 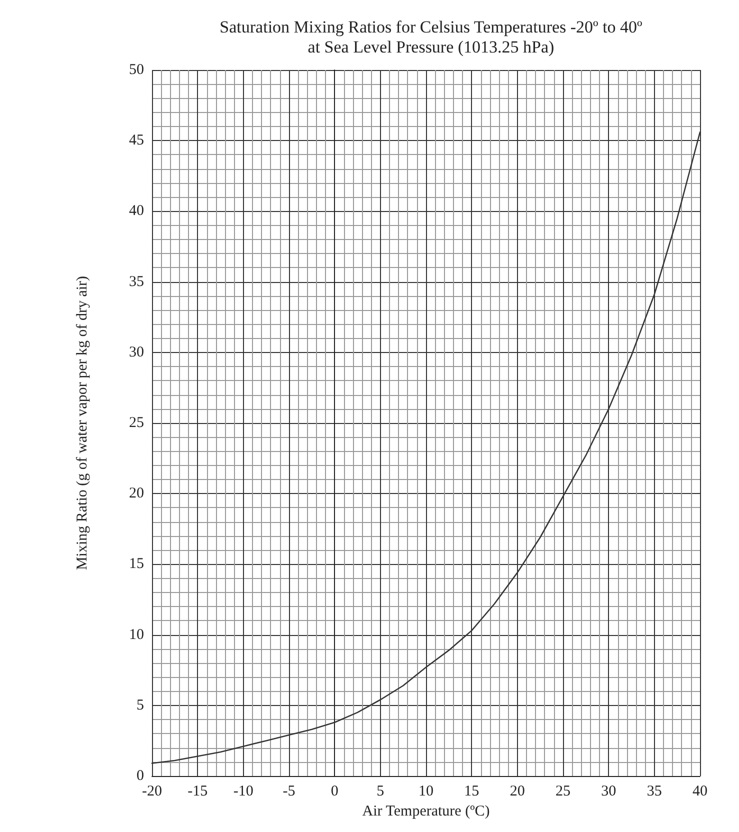 What do you see at coordinates (136, 352) in the screenshot?
I see `y-tick-label: 30` at bounding box center [136, 352].